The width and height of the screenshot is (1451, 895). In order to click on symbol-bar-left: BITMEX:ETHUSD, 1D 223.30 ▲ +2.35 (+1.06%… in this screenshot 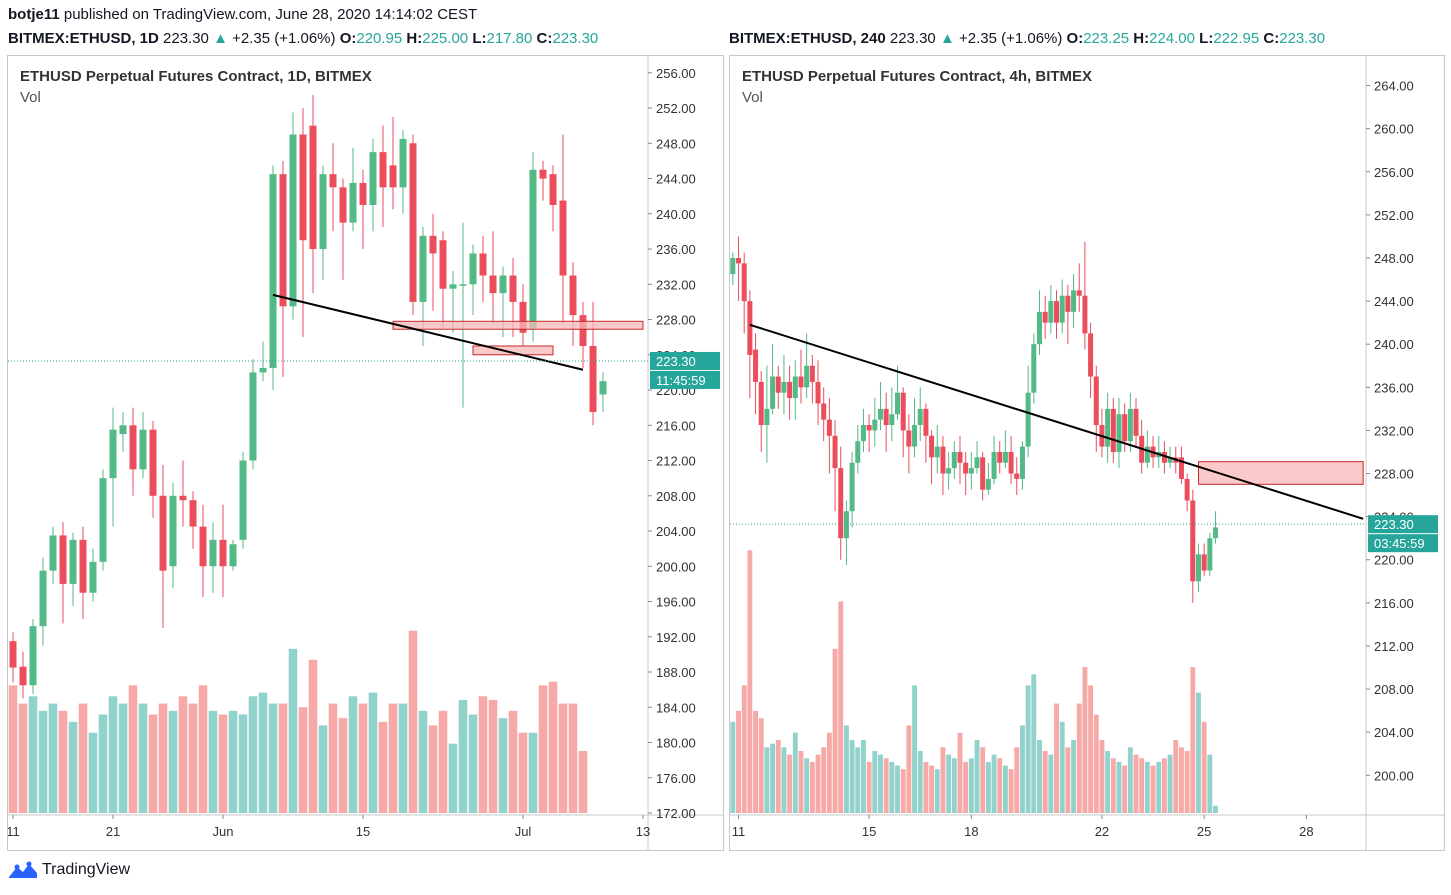, I will do `click(303, 38)`.